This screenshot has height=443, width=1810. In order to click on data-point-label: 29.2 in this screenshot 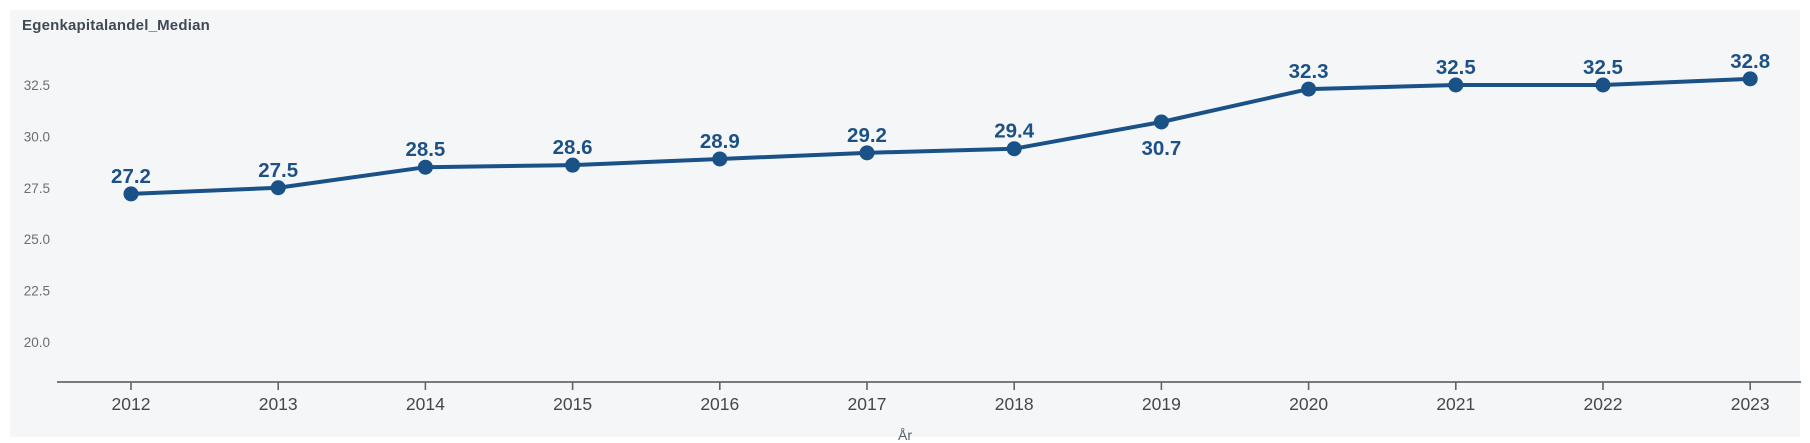, I will do `click(867, 135)`.